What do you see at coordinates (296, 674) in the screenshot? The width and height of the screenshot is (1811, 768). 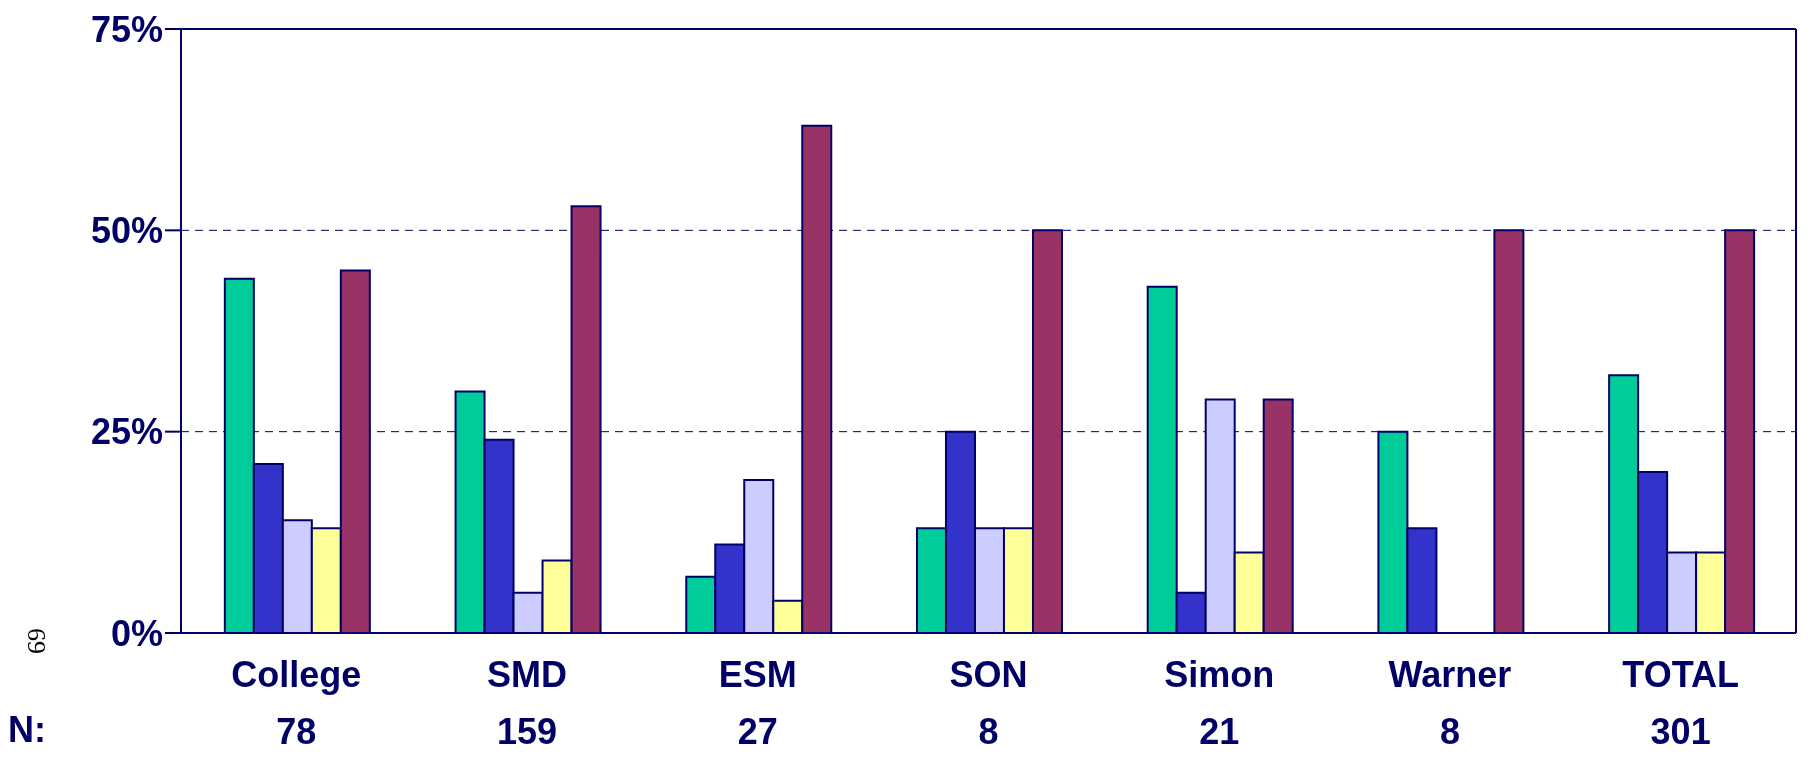 I see `x-tick-label: College` at bounding box center [296, 674].